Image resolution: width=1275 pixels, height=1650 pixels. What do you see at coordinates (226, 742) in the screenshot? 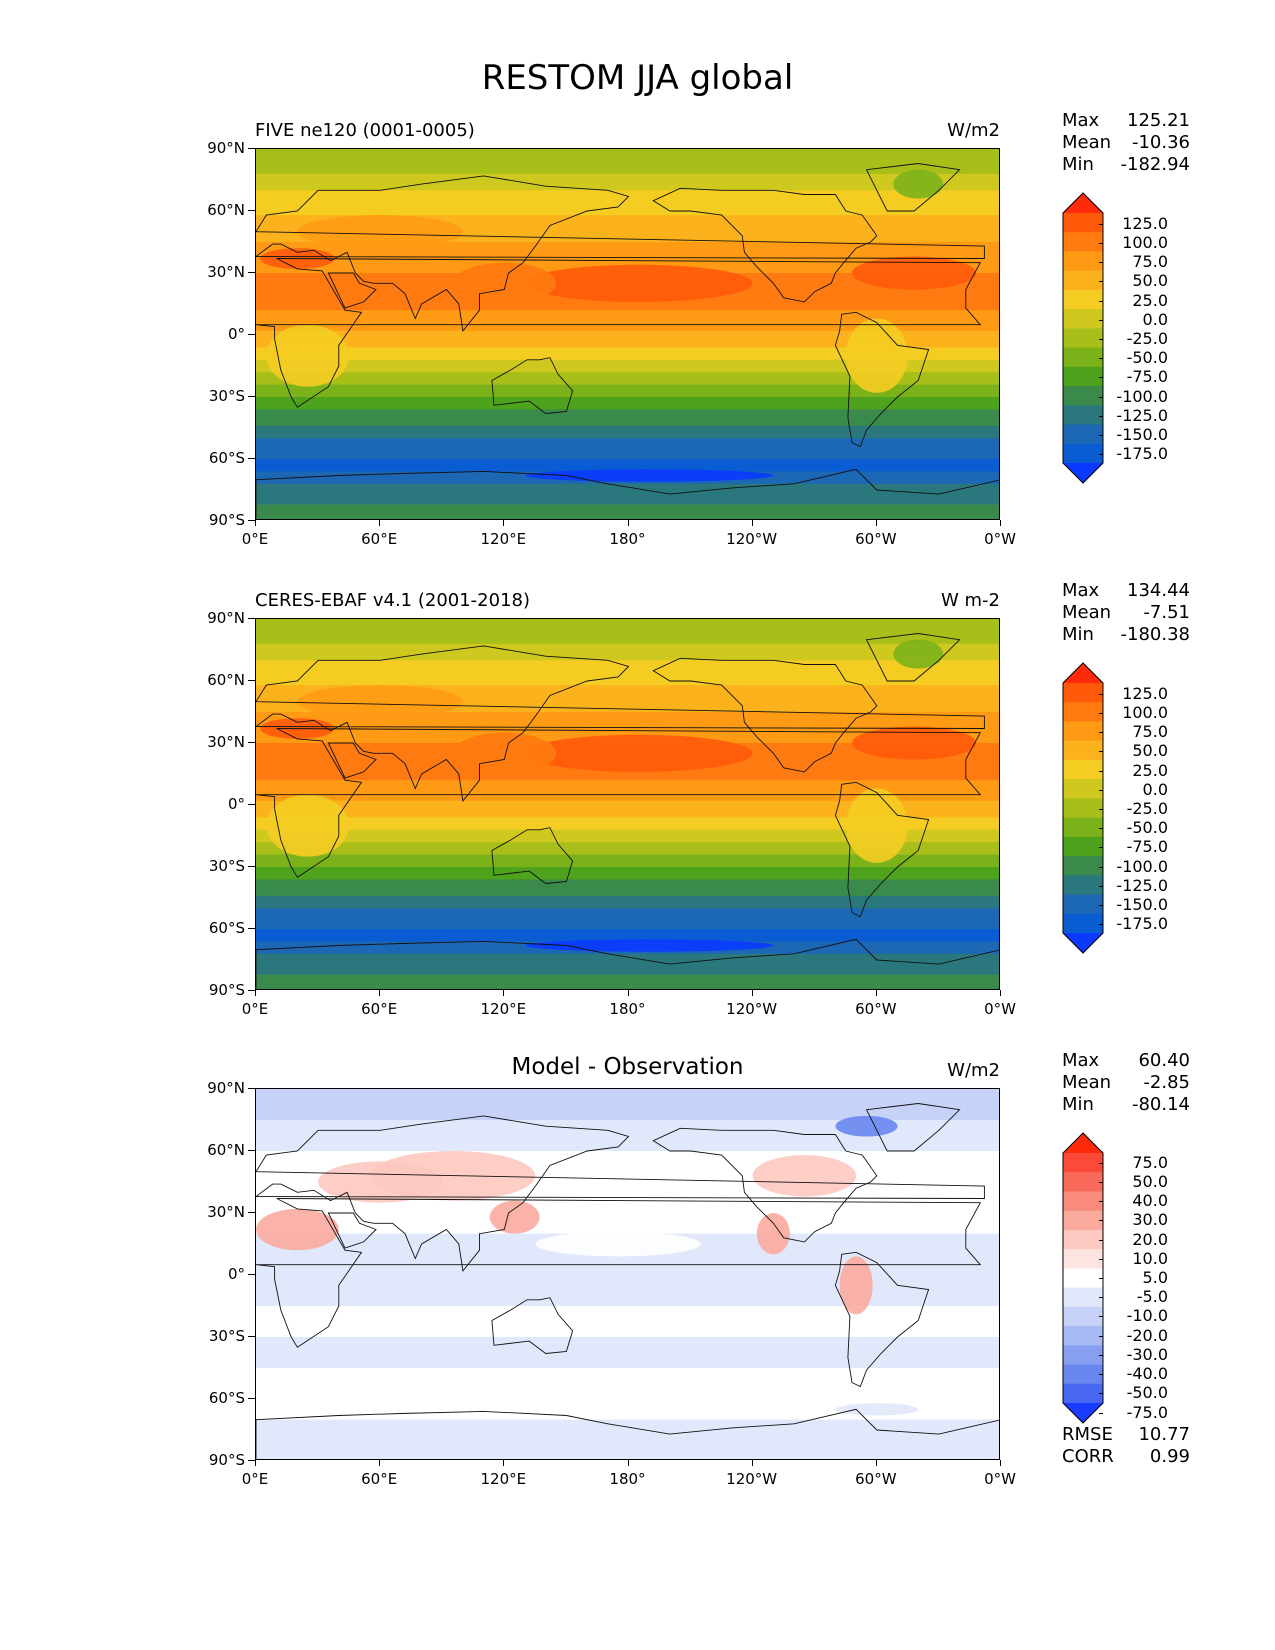
I see `lat-tick-label: 30°N` at bounding box center [226, 742].